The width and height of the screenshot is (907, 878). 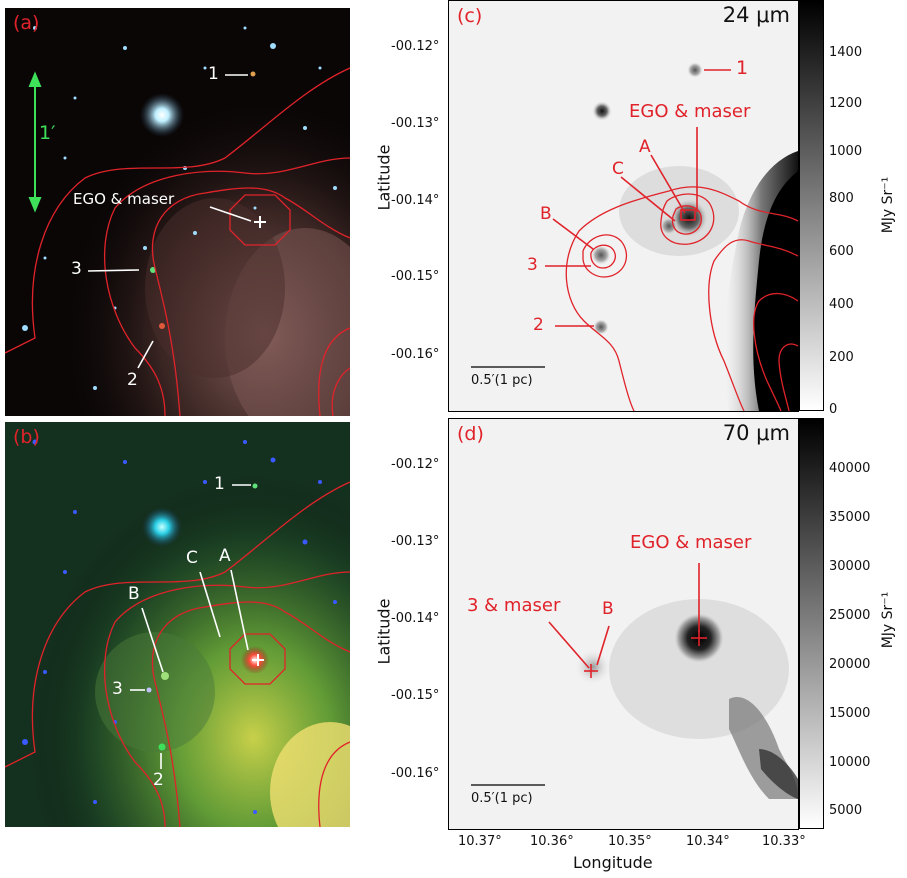 What do you see at coordinates (841, 198) in the screenshot?
I see `cbar-c-tick-4: 800` at bounding box center [841, 198].